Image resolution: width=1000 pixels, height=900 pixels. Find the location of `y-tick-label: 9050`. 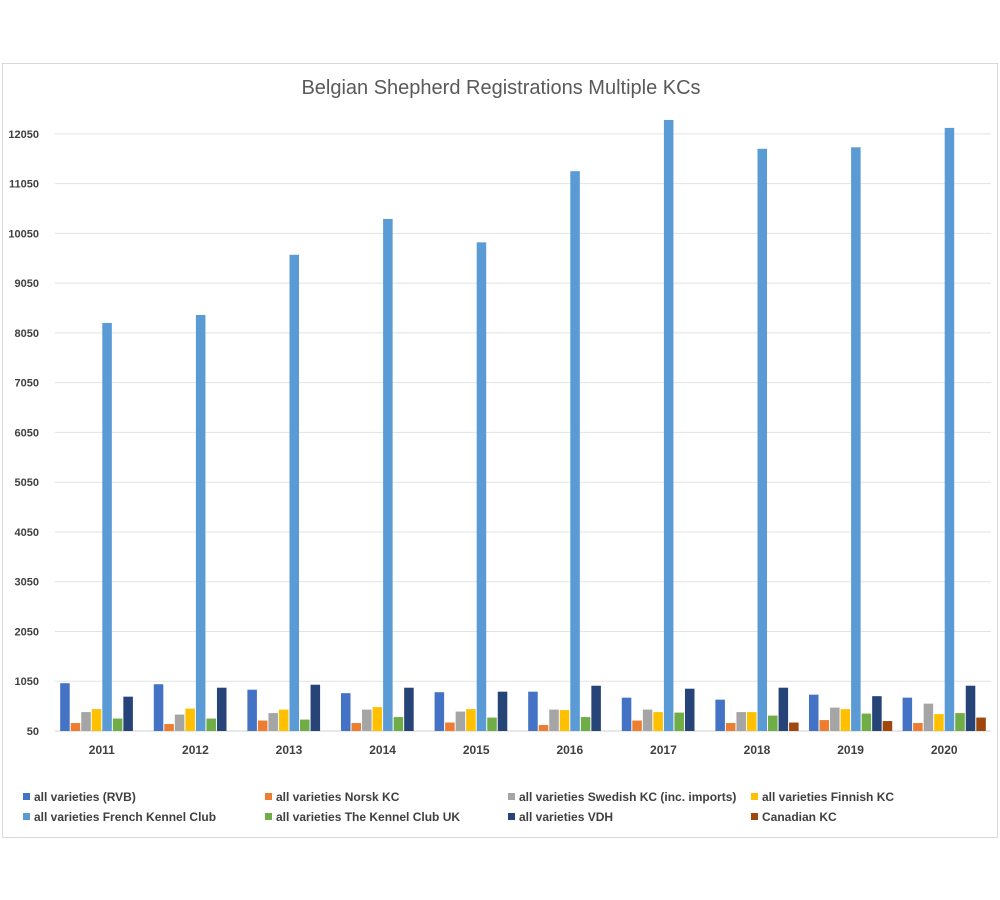

y-tick-label: 9050 is located at coordinates (27, 284).